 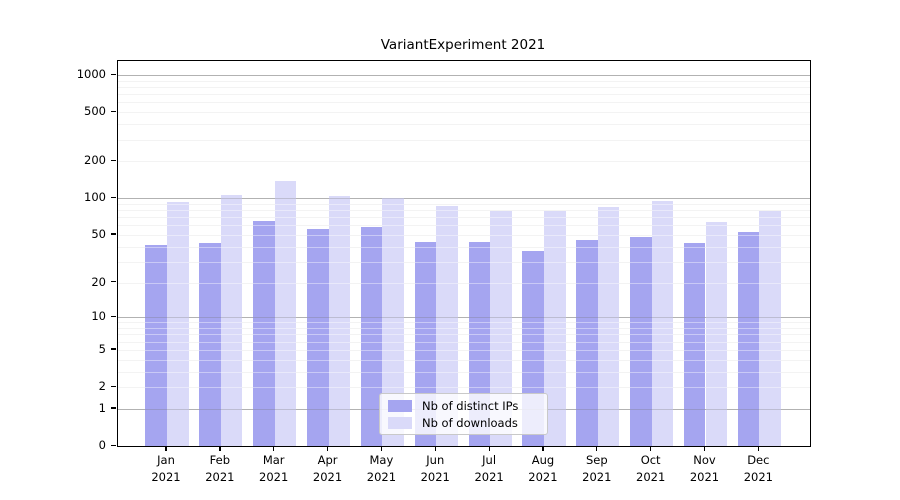 What do you see at coordinates (597, 468) in the screenshot?
I see `x-tick-label: Sep 2021` at bounding box center [597, 468].